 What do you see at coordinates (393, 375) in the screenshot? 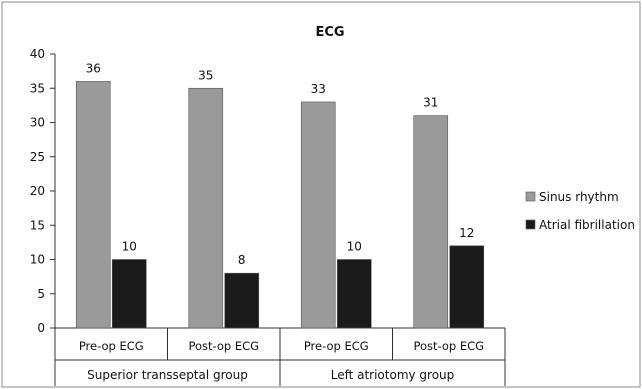
I see `x-group-label: Left atriotomy group` at bounding box center [393, 375].